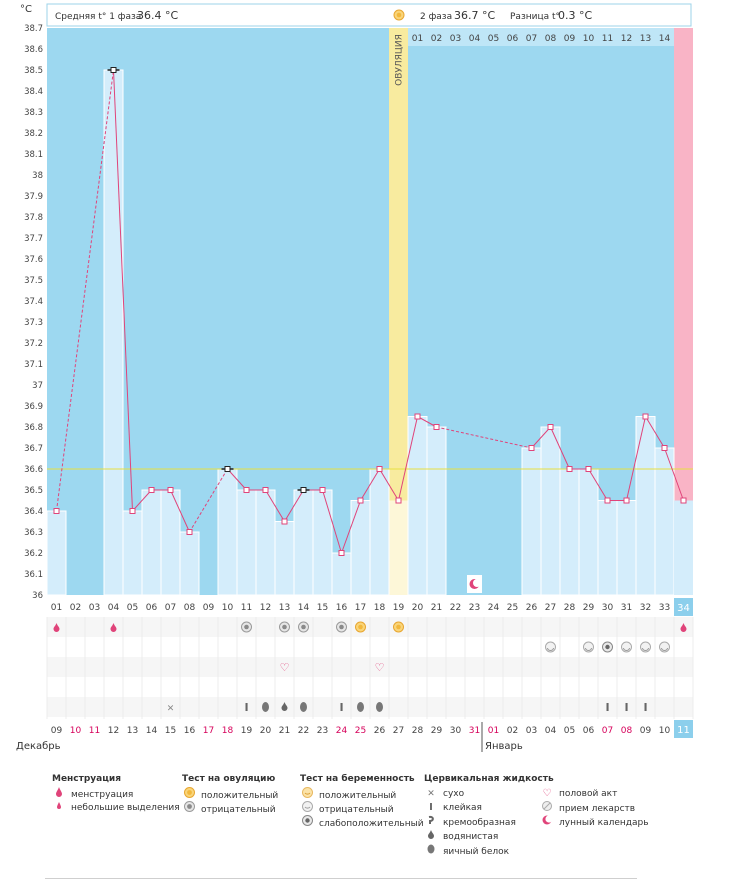  I want to click on cycle-day-label: 07, so click(170, 608).